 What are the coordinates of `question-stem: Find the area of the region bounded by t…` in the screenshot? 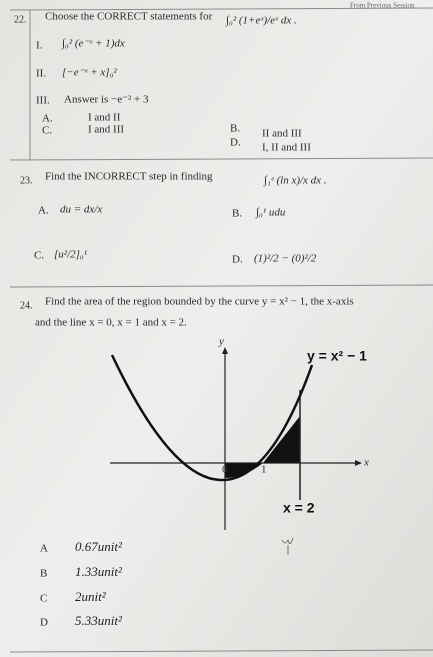 It's located at (199, 302).